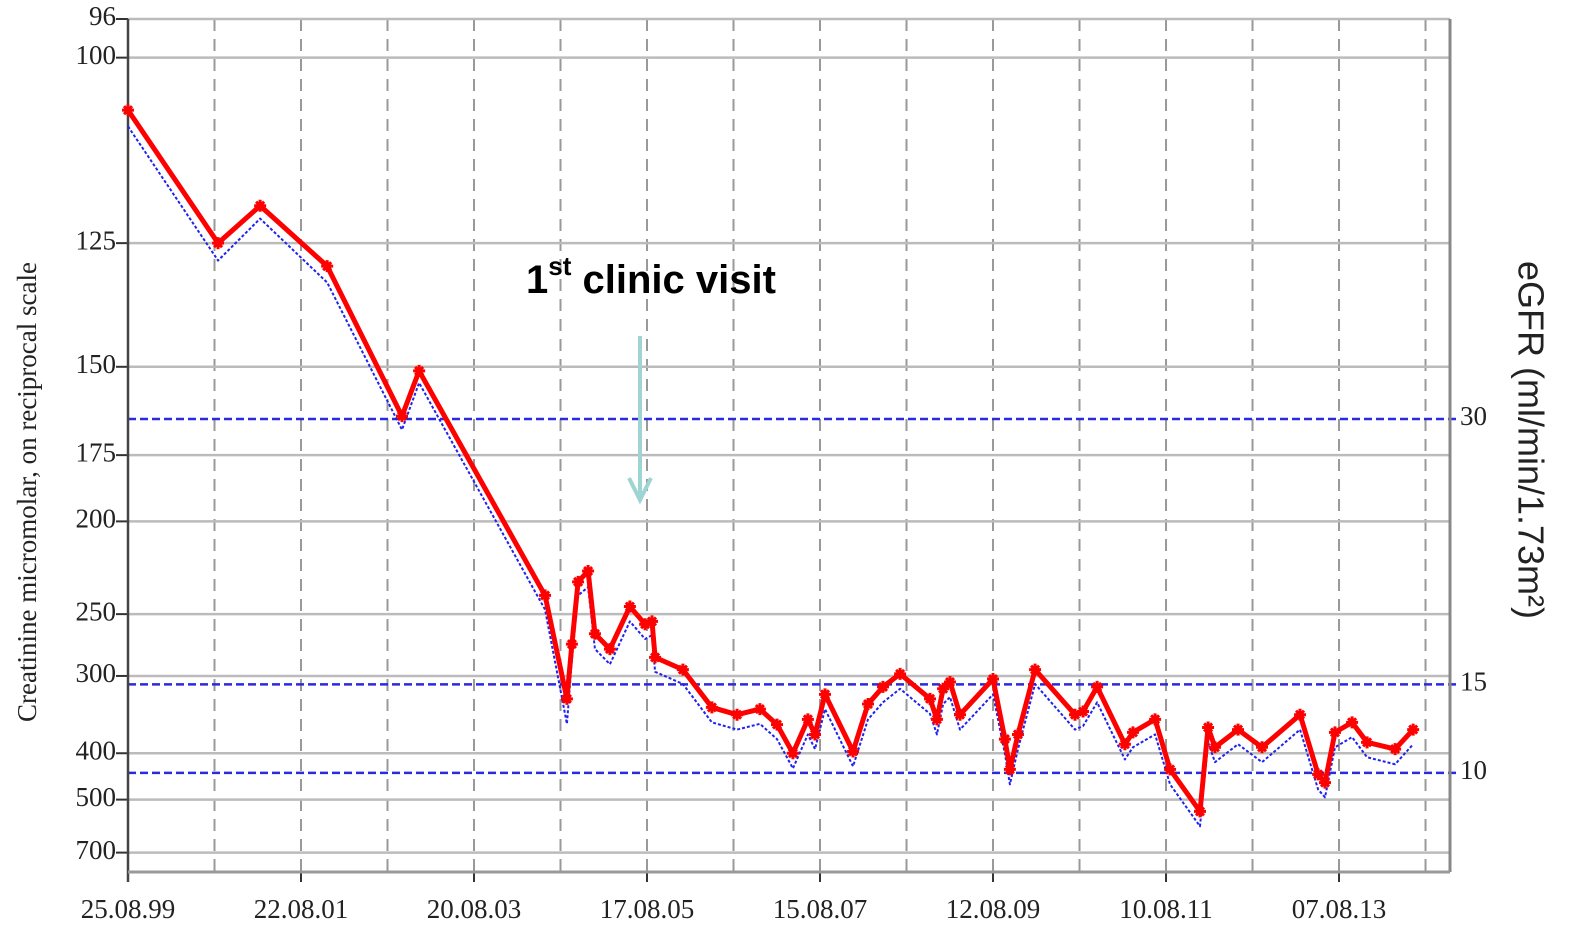  Describe the element at coordinates (301, 909) in the screenshot. I see `x-tick-label: 22.08.01` at that location.